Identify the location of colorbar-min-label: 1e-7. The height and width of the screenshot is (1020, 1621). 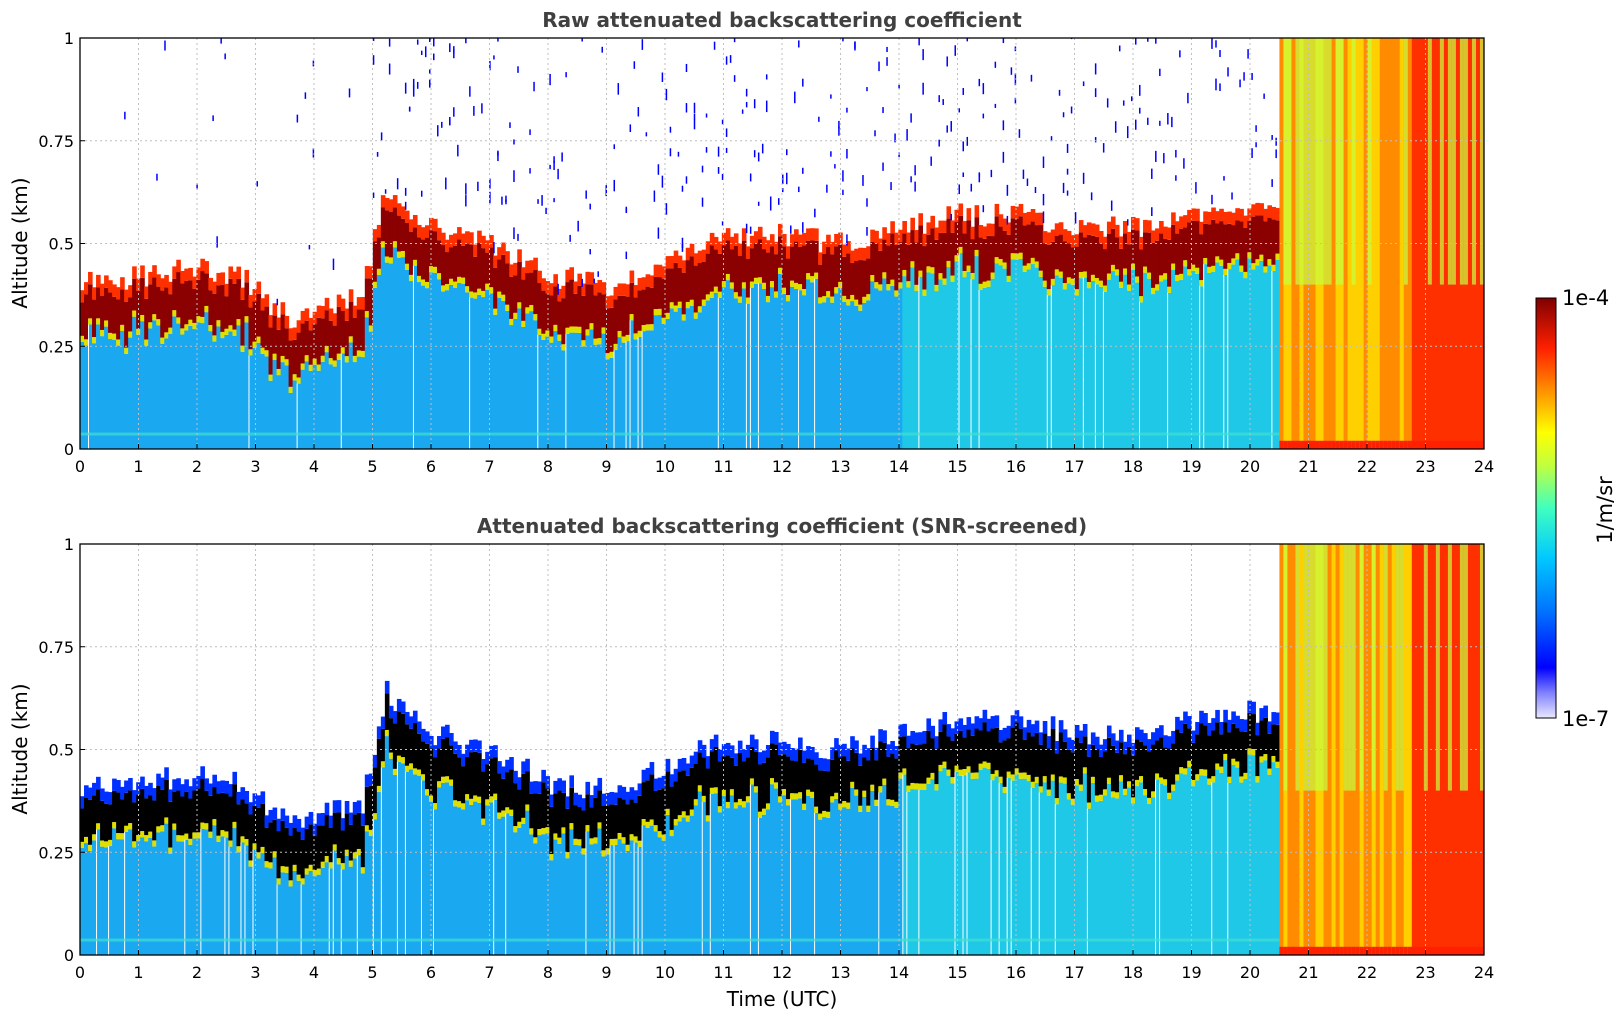
(1585, 719).